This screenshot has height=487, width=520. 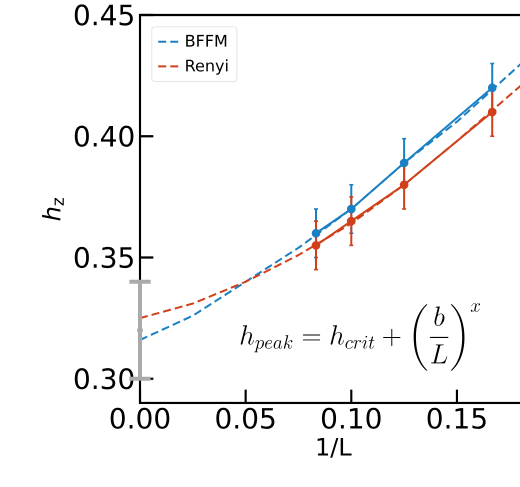 I want to click on legend-label: Renyi, so click(x=207, y=67).